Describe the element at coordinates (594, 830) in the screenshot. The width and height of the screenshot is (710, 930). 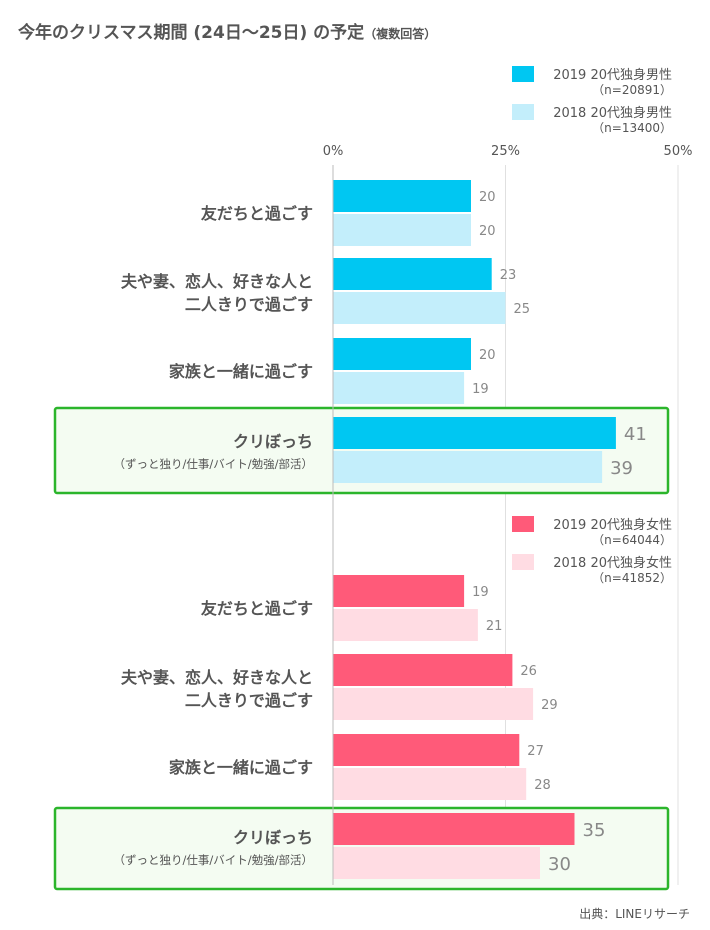
I see `data-label: 35` at that location.